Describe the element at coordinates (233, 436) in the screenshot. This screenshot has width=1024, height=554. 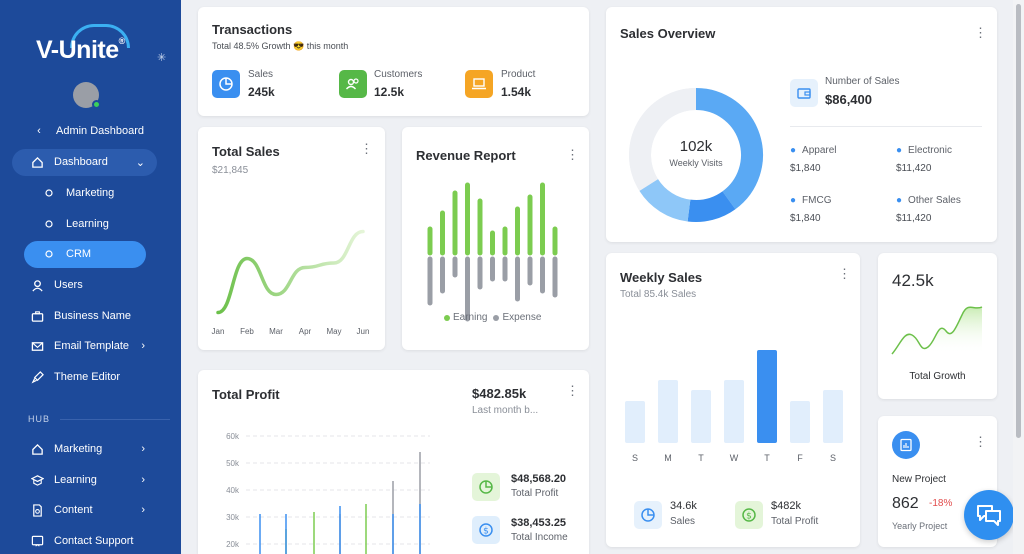
I see `y-tick-label: 60k` at that location.